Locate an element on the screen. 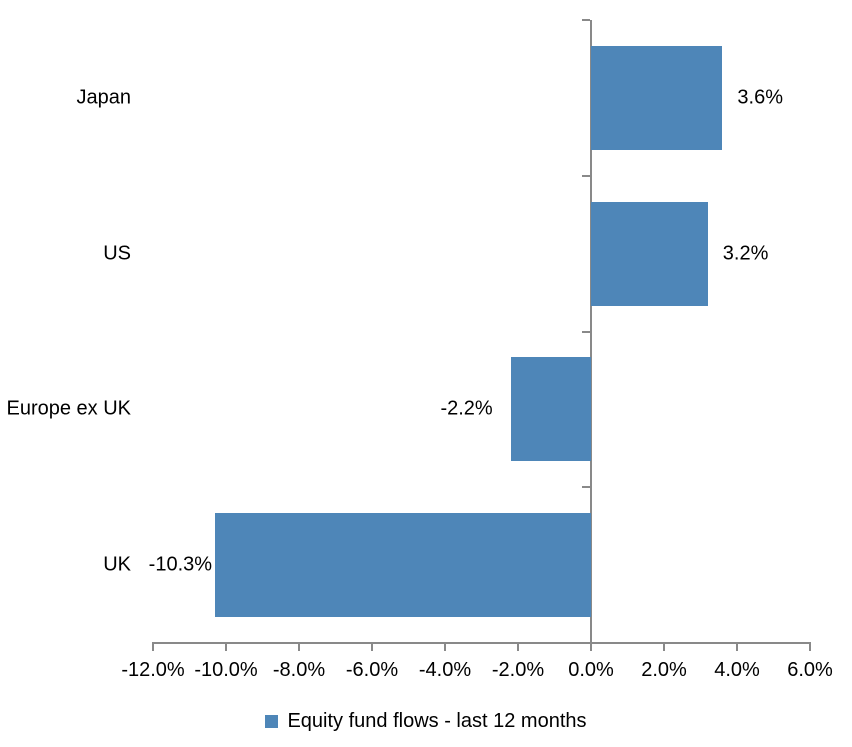 The width and height of the screenshot is (852, 747). x-tick-label-4: -4.0% is located at coordinates (445, 670).